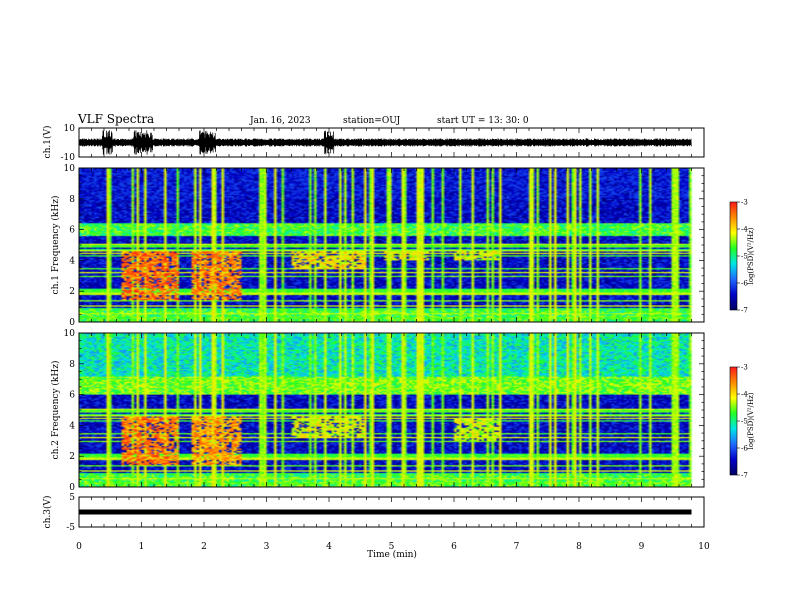 The image size is (792, 612). Describe the element at coordinates (372, 121) in the screenshot. I see `station-label: station=OUJ` at that location.